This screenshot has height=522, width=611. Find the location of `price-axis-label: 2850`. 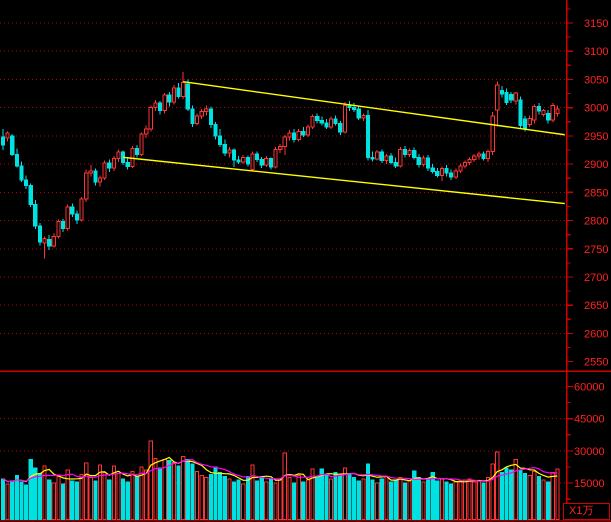

price-axis-label: 2850 is located at coordinates (596, 193).